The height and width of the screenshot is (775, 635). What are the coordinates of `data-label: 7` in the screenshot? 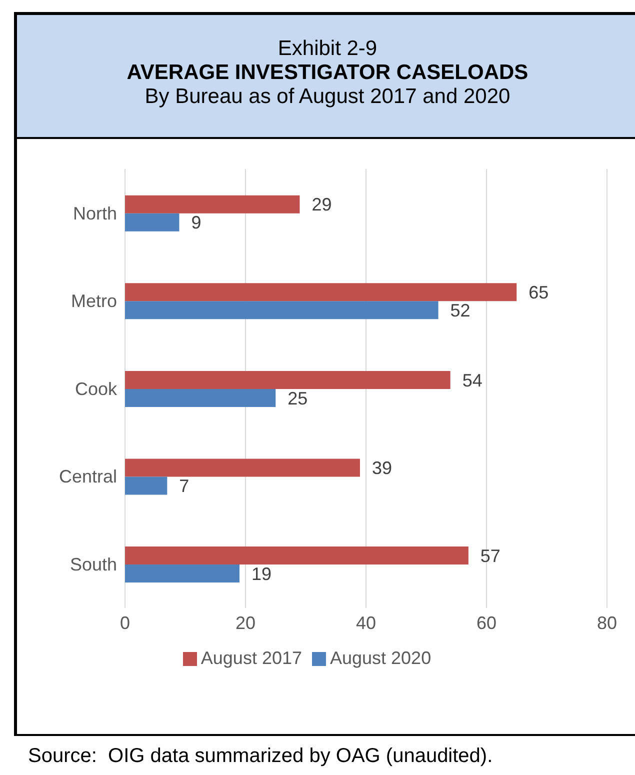 It's located at (184, 486).